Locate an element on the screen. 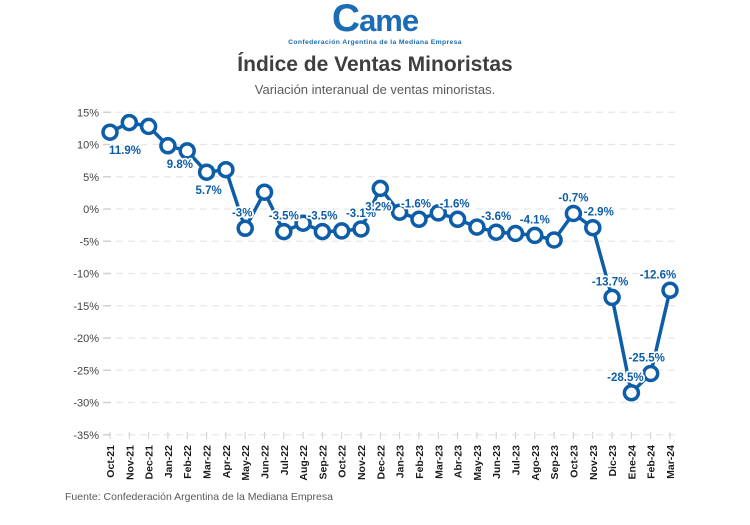 Image resolution: width=750 pixels, height=525 pixels. x-axis-label: Oct-21 is located at coordinates (111, 461).